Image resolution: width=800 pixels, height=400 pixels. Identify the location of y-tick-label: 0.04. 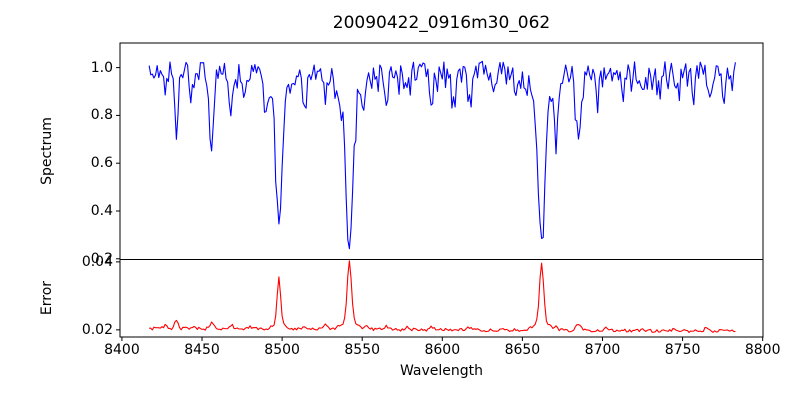
(97, 261).